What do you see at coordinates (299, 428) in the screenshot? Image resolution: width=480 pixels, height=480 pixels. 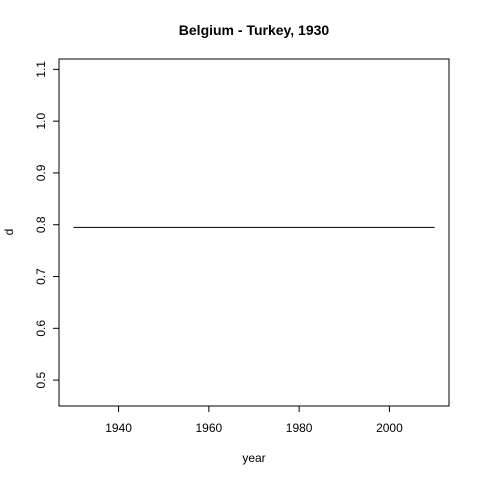 I see `x-tick-label: 1980` at bounding box center [299, 428].